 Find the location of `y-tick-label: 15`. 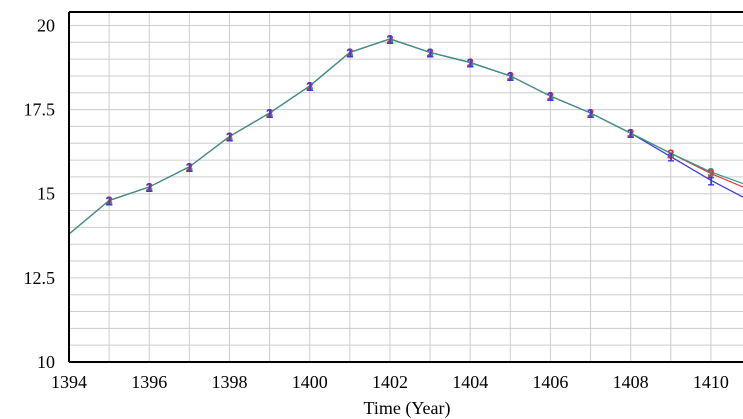

y-tick-label: 15 is located at coordinates (46, 194).